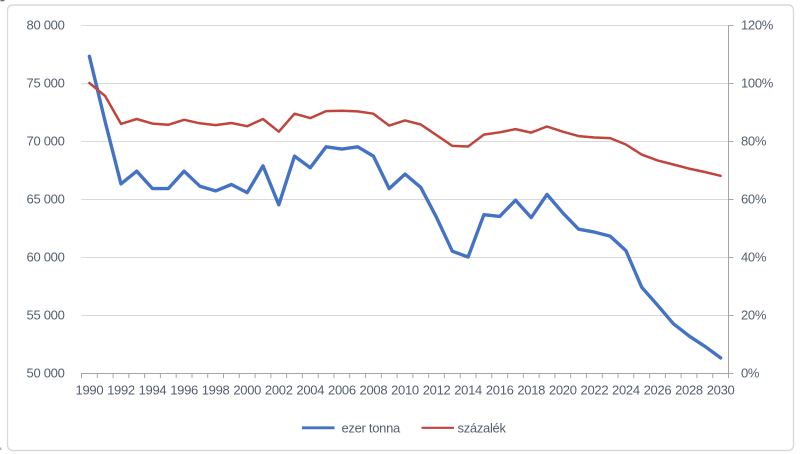 The height and width of the screenshot is (454, 800). I want to click on svg-text: 1996, so click(184, 390).